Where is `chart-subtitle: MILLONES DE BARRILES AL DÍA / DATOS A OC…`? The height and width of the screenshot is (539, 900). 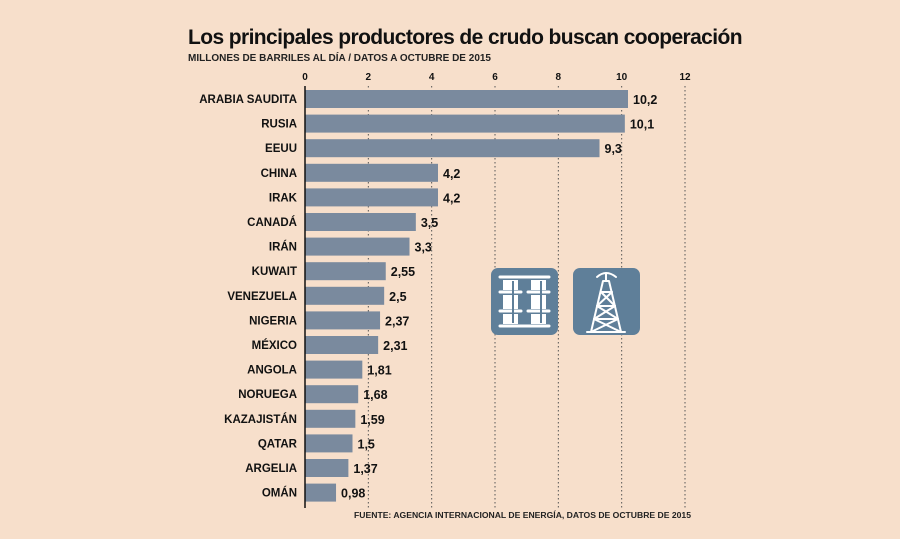
chart-subtitle: MILLONES DE BARRILES AL DÍA / DATOS A OC… is located at coordinates (339, 58).